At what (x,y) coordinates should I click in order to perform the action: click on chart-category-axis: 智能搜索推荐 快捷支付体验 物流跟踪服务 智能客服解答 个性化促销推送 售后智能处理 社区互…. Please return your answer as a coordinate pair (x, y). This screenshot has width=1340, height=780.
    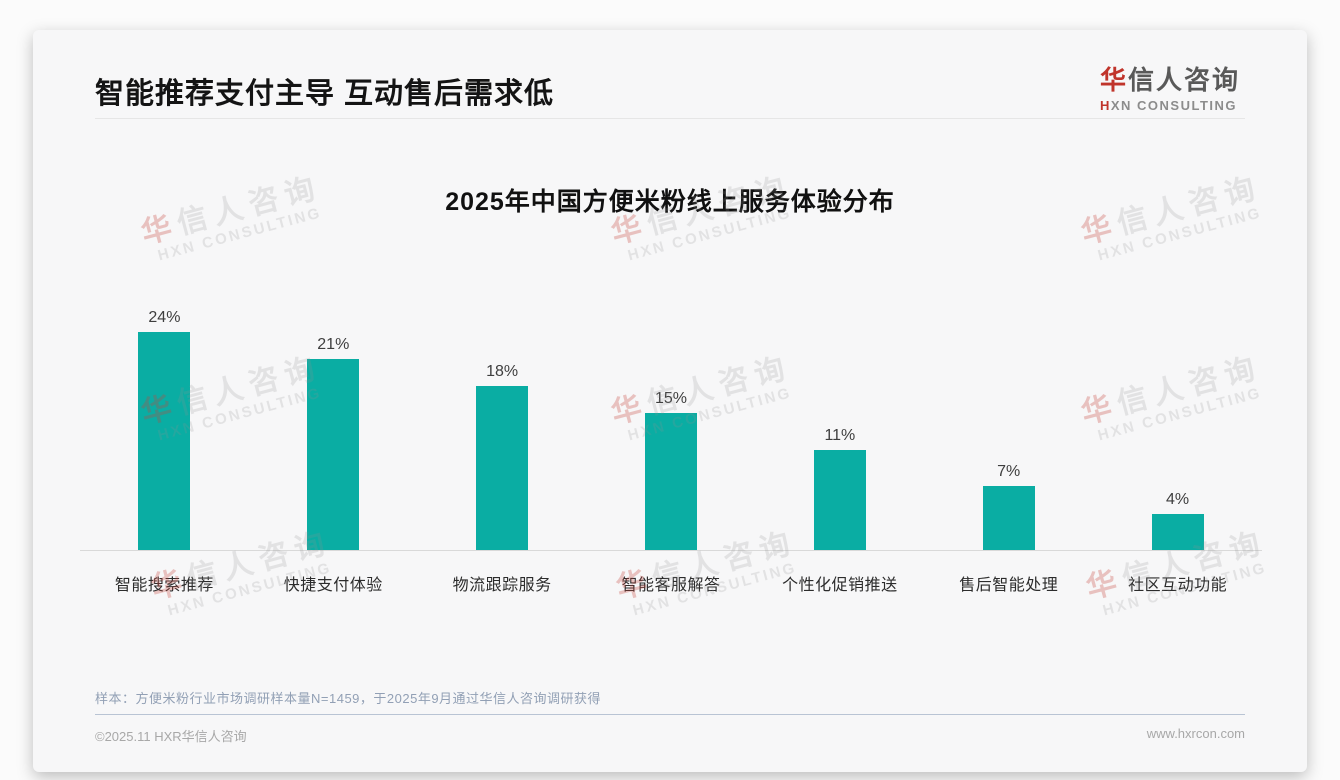
    Looking at the image, I should click on (671, 573).